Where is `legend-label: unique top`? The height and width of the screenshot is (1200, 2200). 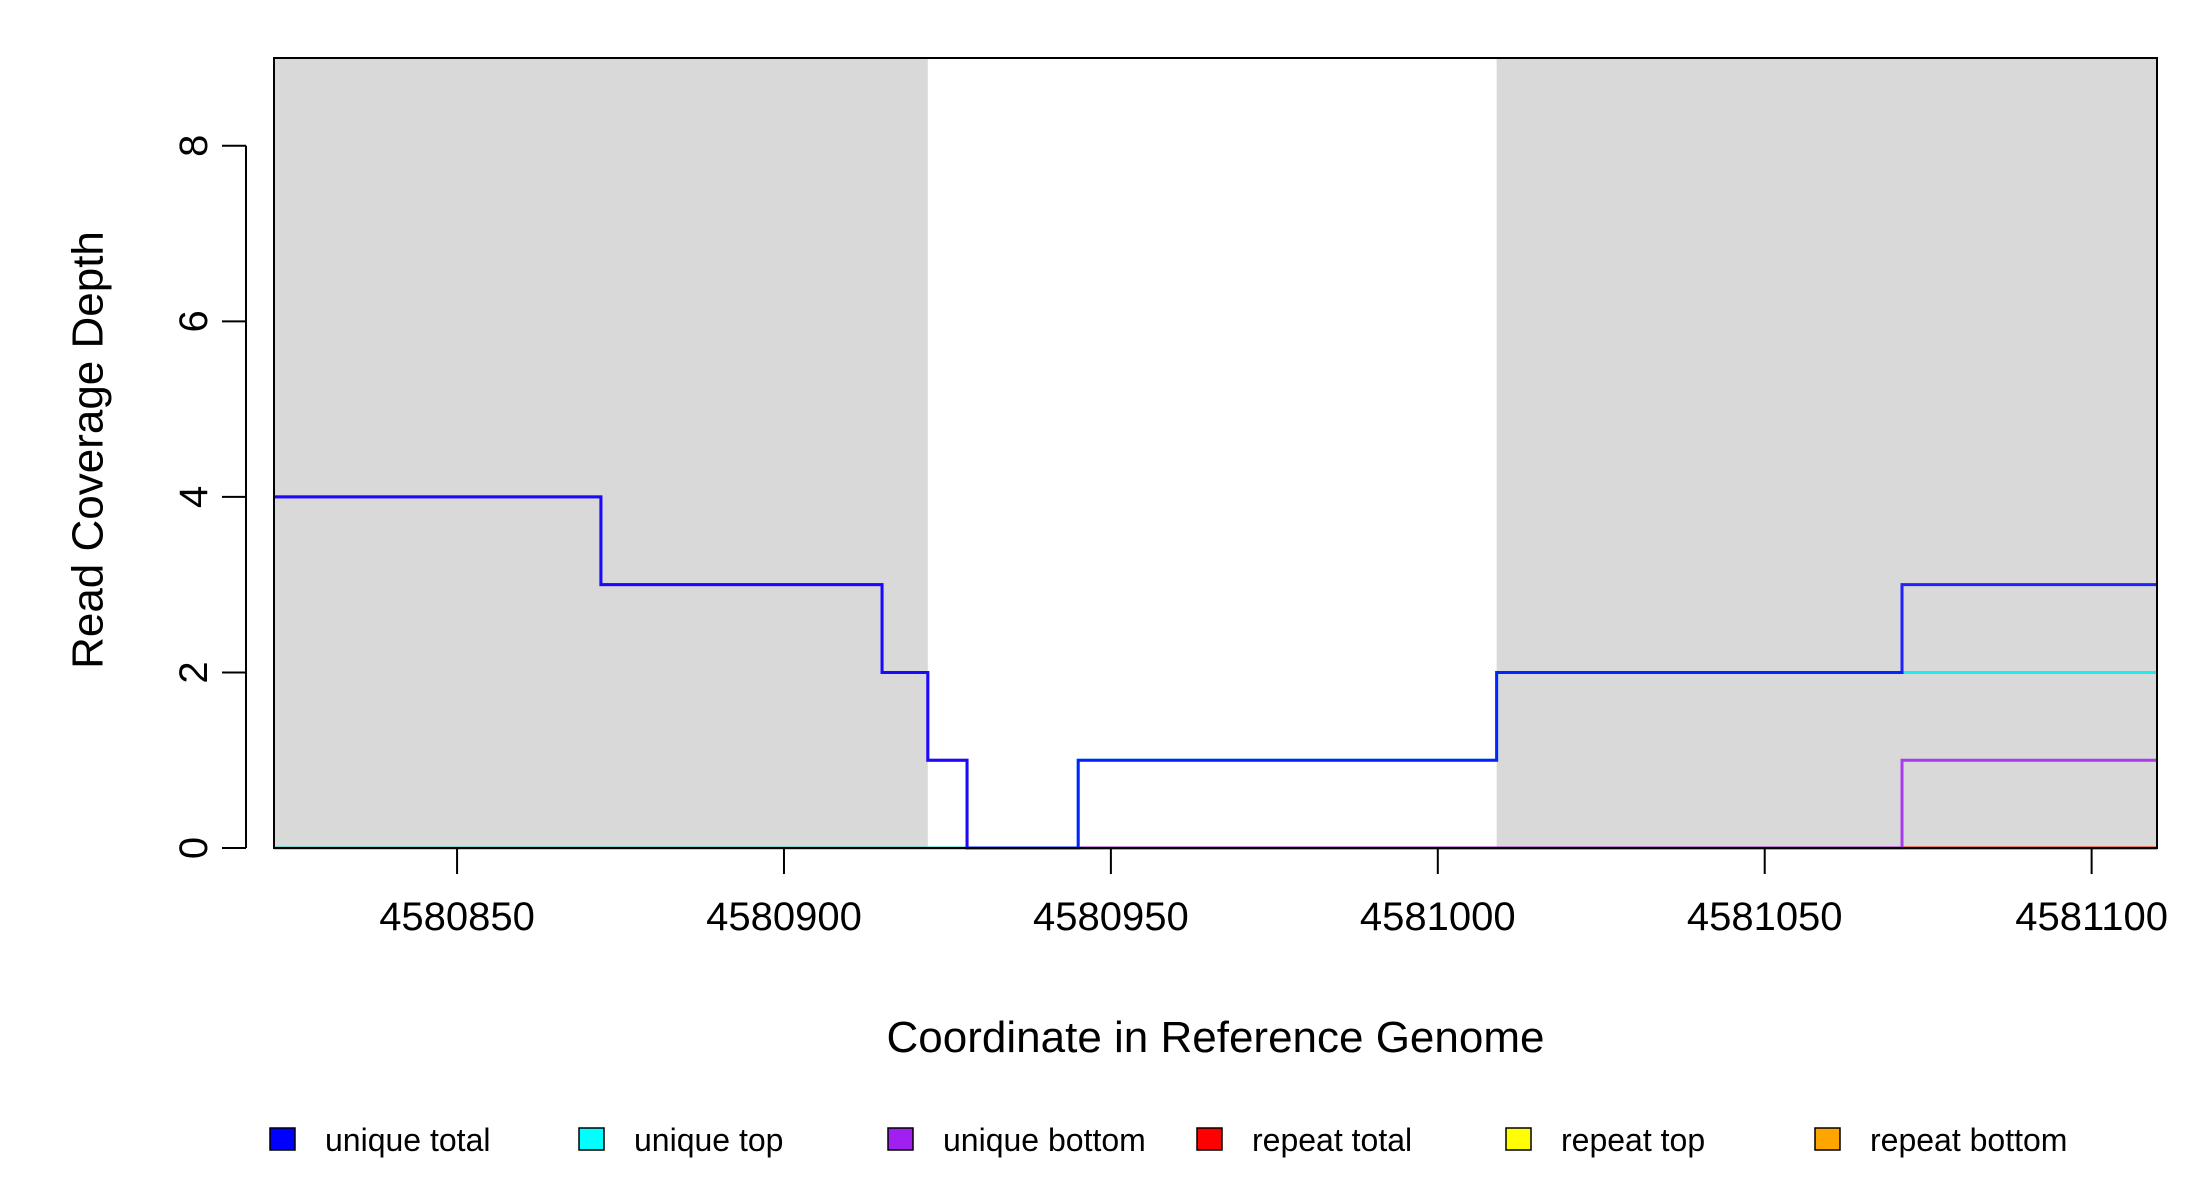 legend-label: unique top is located at coordinates (708, 1140).